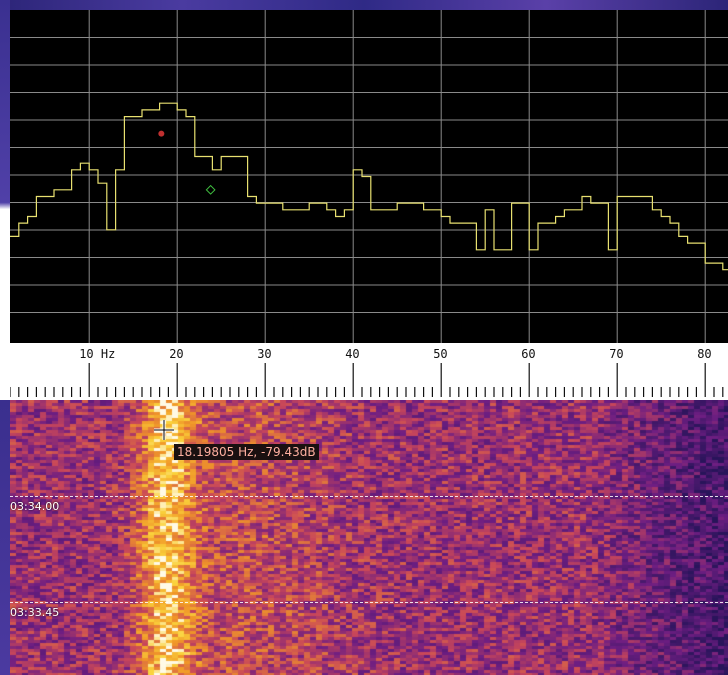  What do you see at coordinates (210, 189) in the screenshot?
I see `aux-marker` at bounding box center [210, 189].